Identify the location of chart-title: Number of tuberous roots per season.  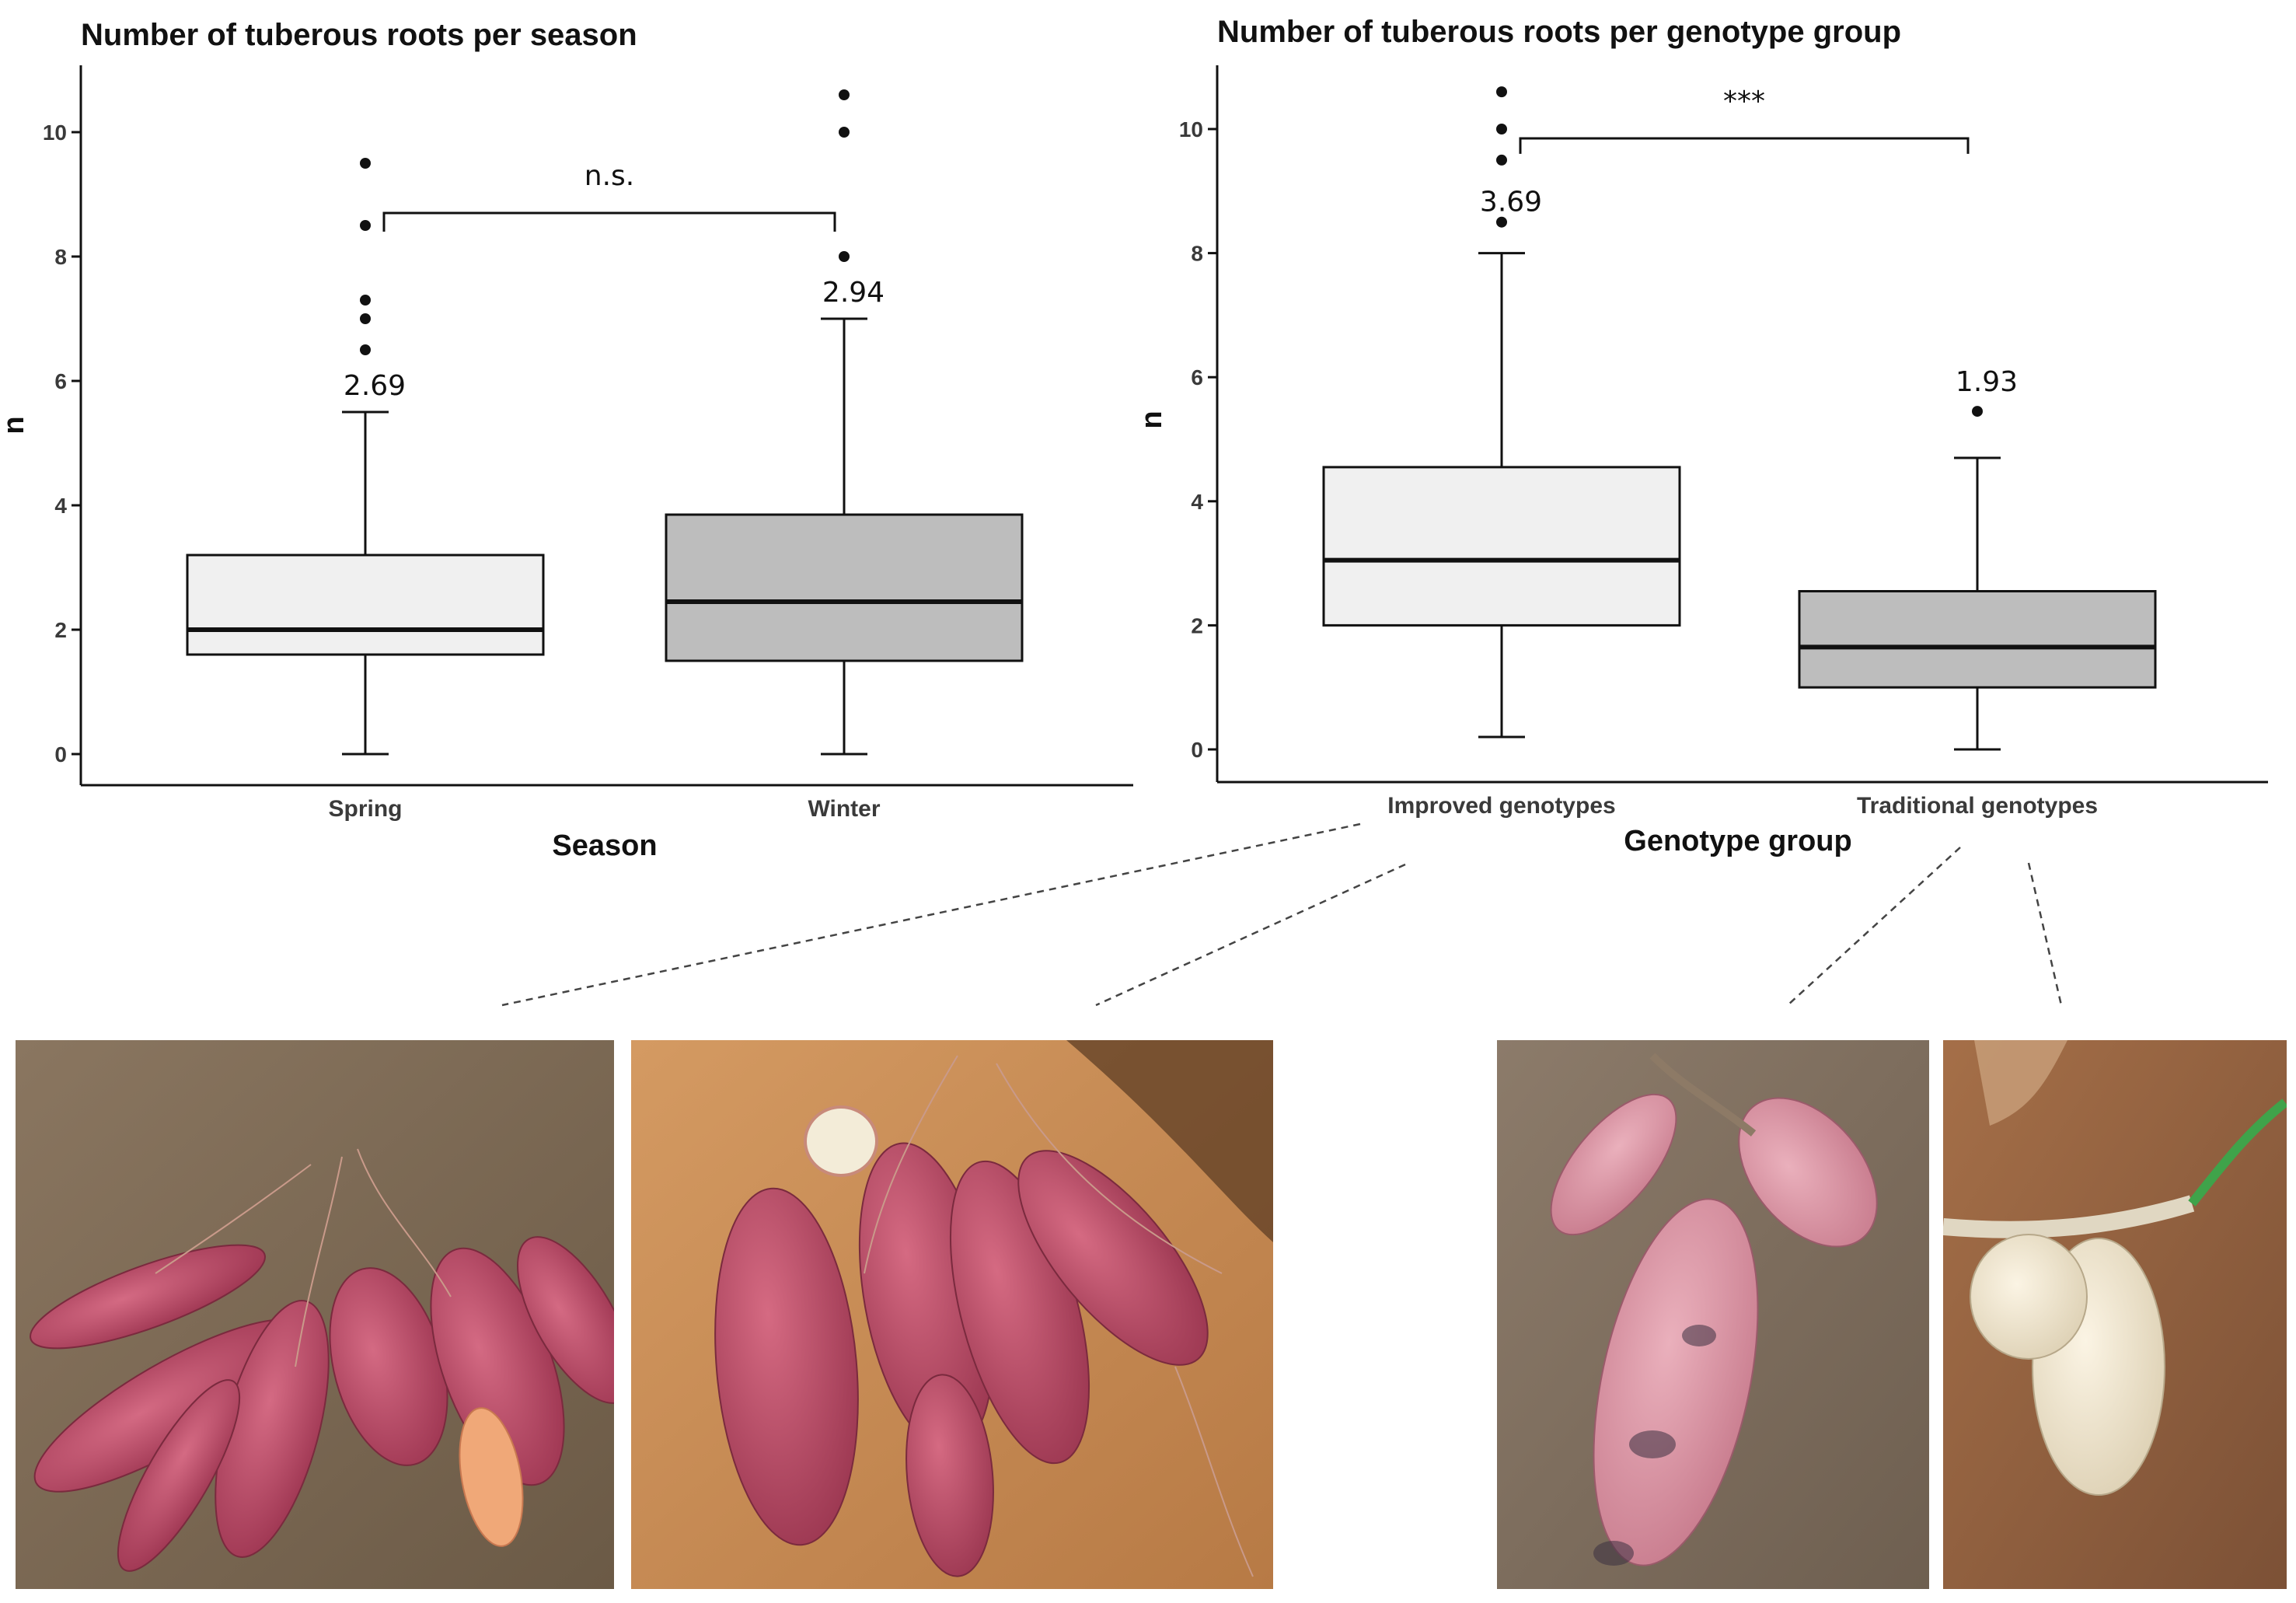
(359, 35).